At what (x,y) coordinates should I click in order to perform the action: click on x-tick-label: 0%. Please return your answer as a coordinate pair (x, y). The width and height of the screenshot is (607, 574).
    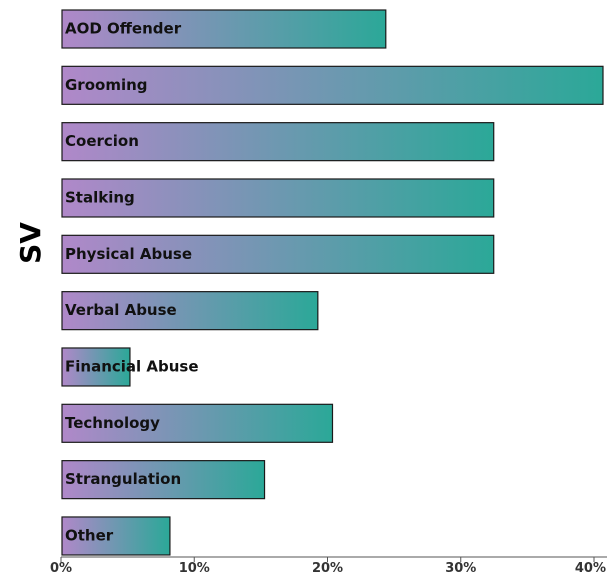
    Looking at the image, I should click on (61, 567).